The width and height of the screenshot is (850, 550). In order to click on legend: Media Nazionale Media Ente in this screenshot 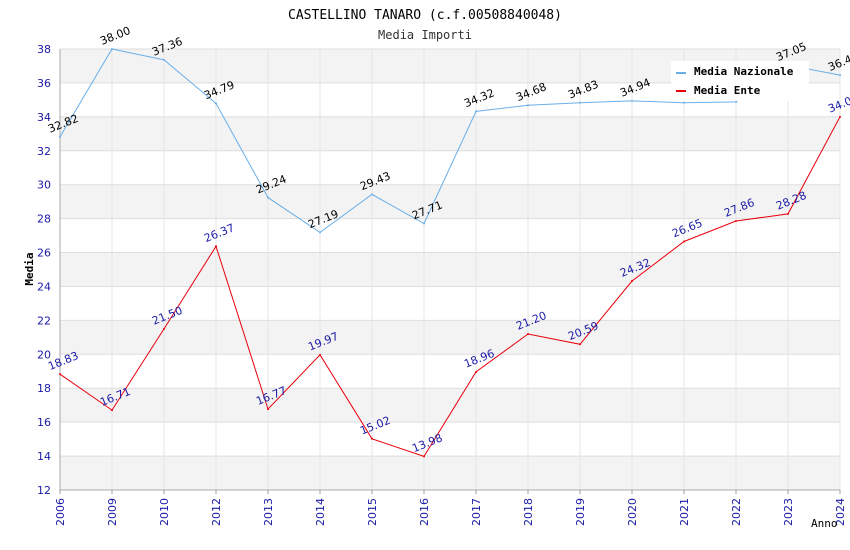, I will do `click(740, 81)`.